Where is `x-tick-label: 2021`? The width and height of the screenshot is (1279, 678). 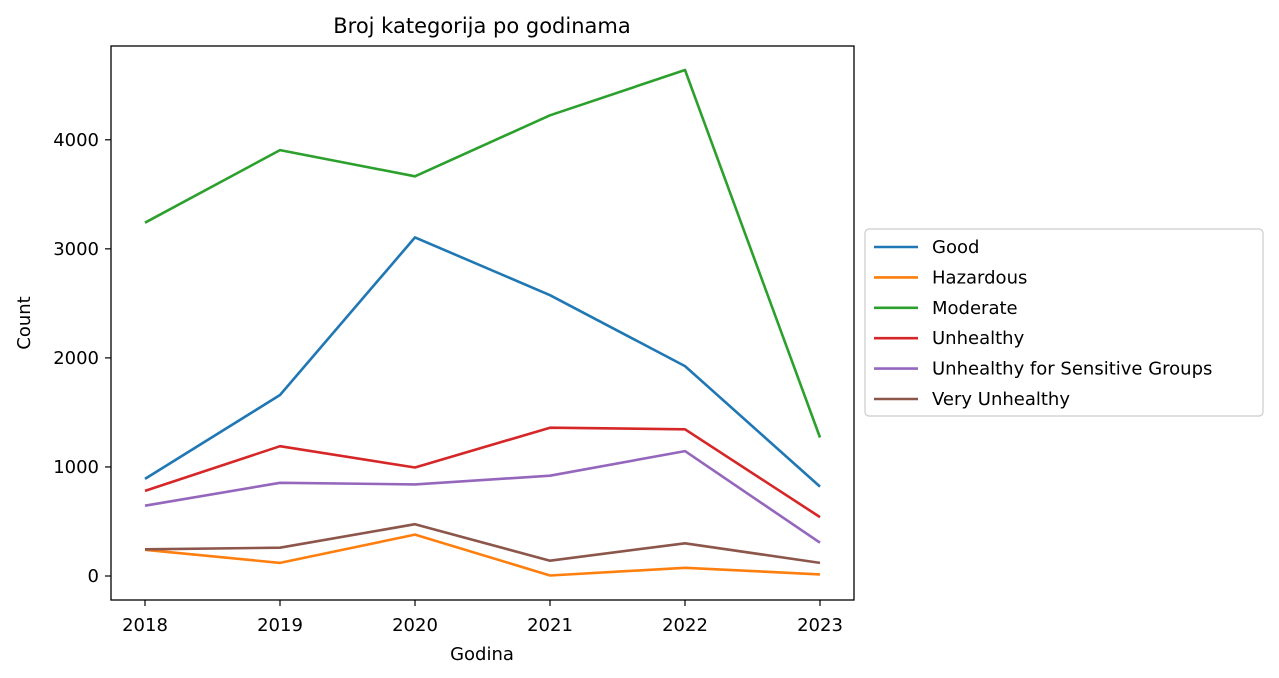 x-tick-label: 2021 is located at coordinates (550, 625).